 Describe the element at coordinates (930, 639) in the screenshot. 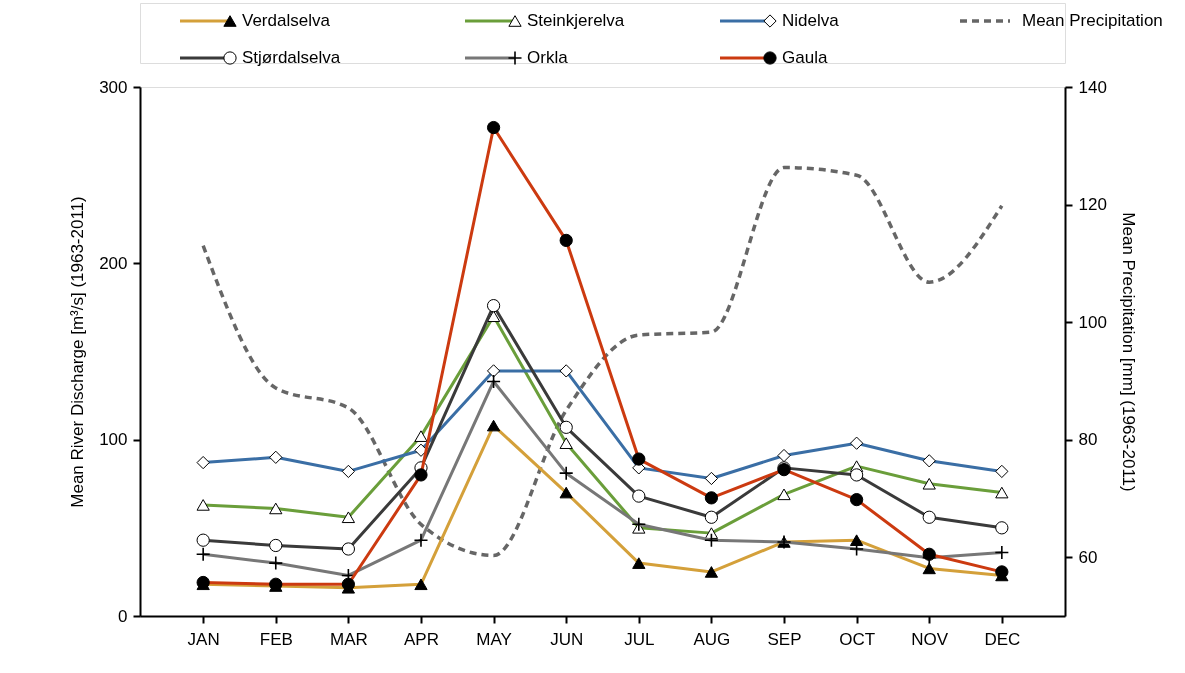

I see `x-tick-label: NOV` at that location.